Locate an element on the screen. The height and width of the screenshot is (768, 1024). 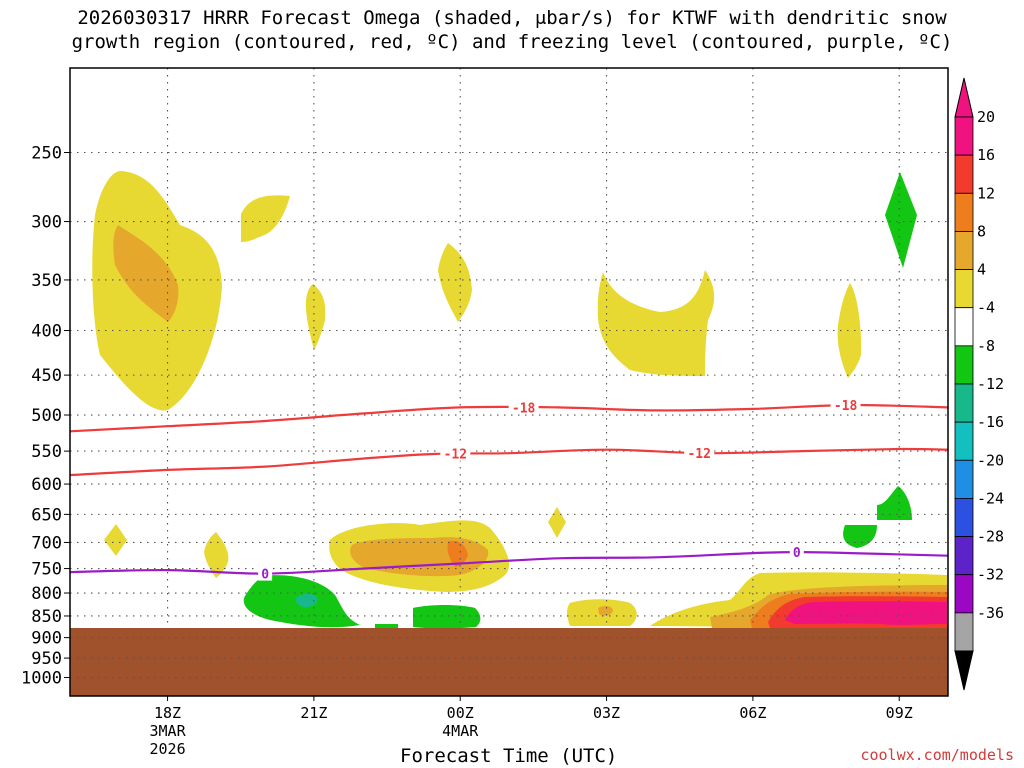
y-tick-label: 500 is located at coordinates (46, 416).